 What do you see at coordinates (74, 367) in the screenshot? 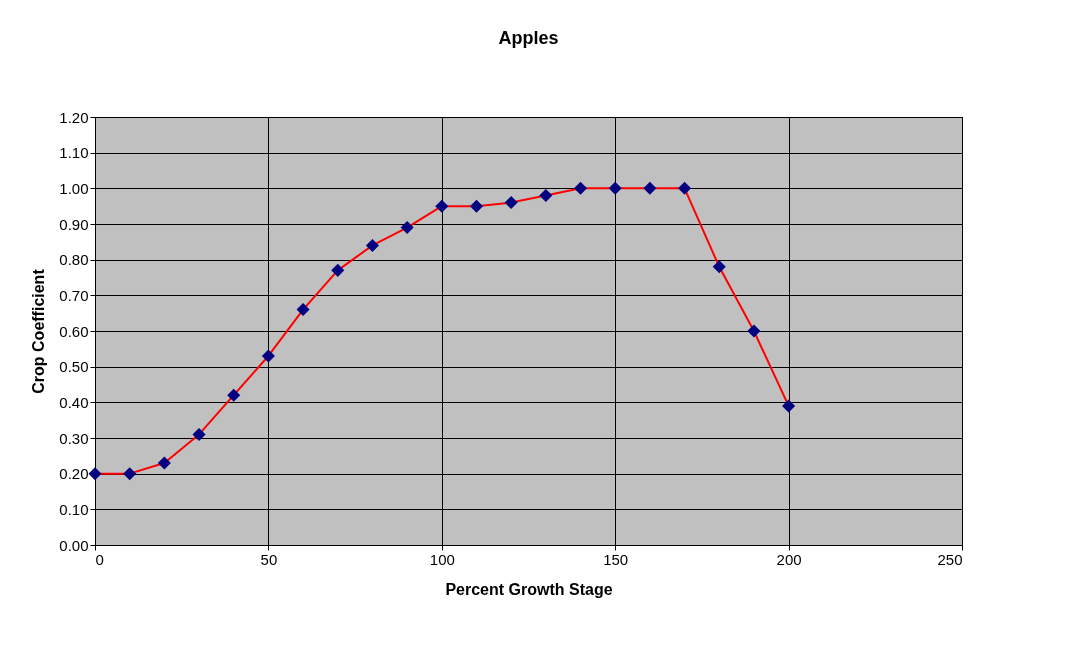
I see `y-tick-label: 0.50` at bounding box center [74, 367].